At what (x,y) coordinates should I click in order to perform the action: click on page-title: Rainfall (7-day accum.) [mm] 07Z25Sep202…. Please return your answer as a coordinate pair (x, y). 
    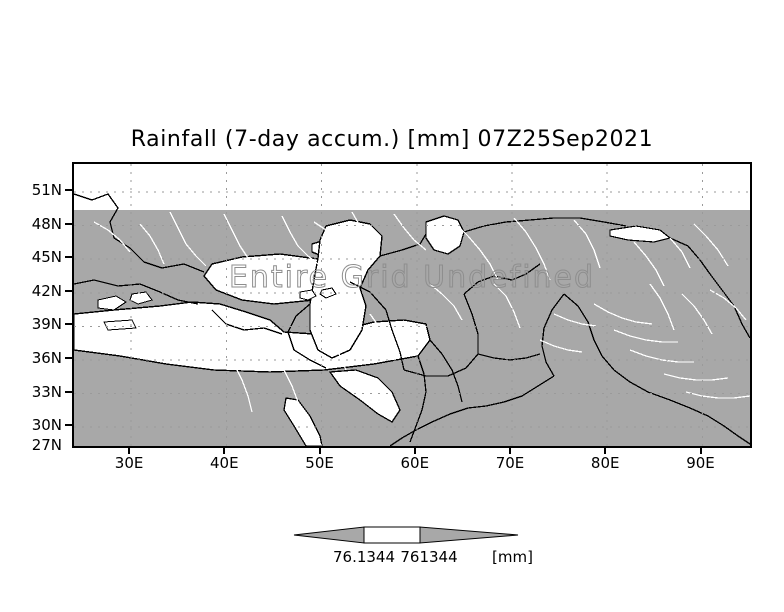
    Looking at the image, I should click on (392, 139).